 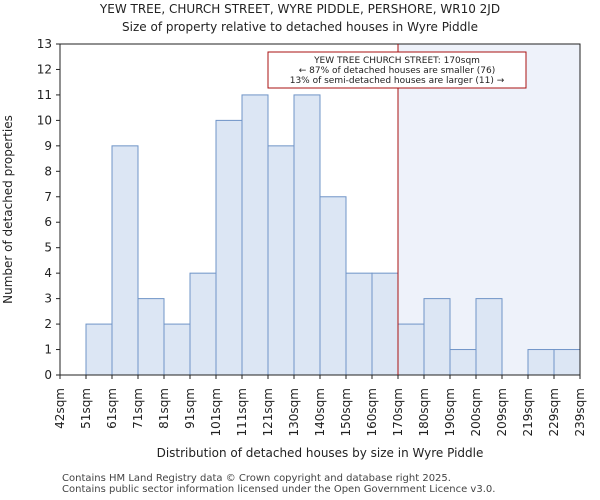 I want to click on x-tick-label: 150sqm, so click(x=346, y=412).